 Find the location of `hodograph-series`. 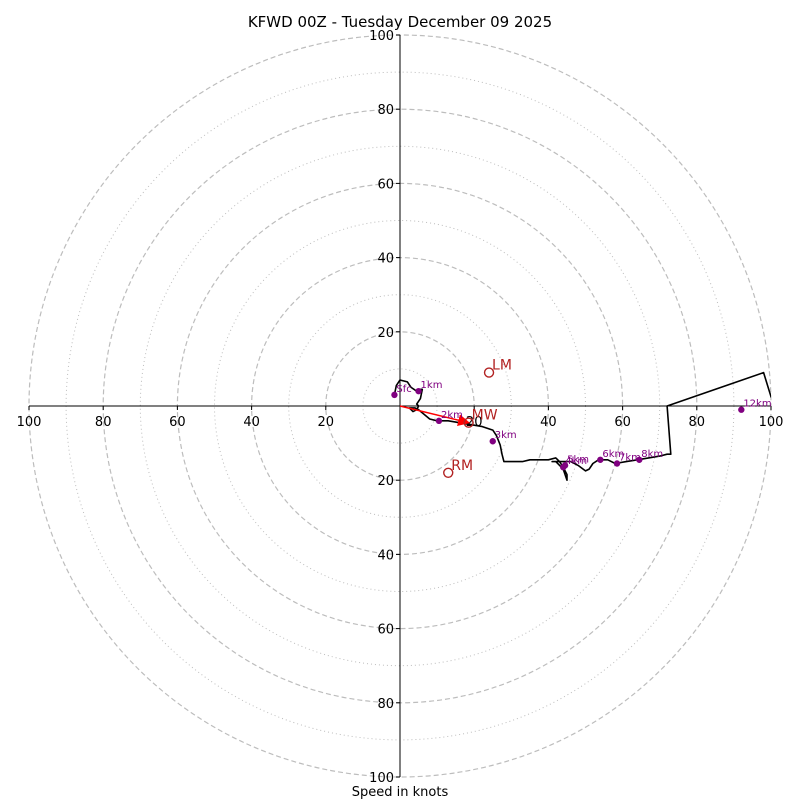

hodograph-series is located at coordinates (582, 426).